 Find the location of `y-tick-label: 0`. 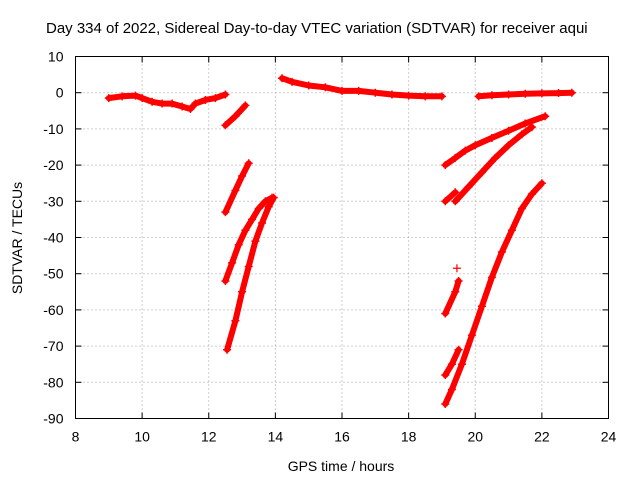

y-tick-label: 0 is located at coordinates (60, 93).